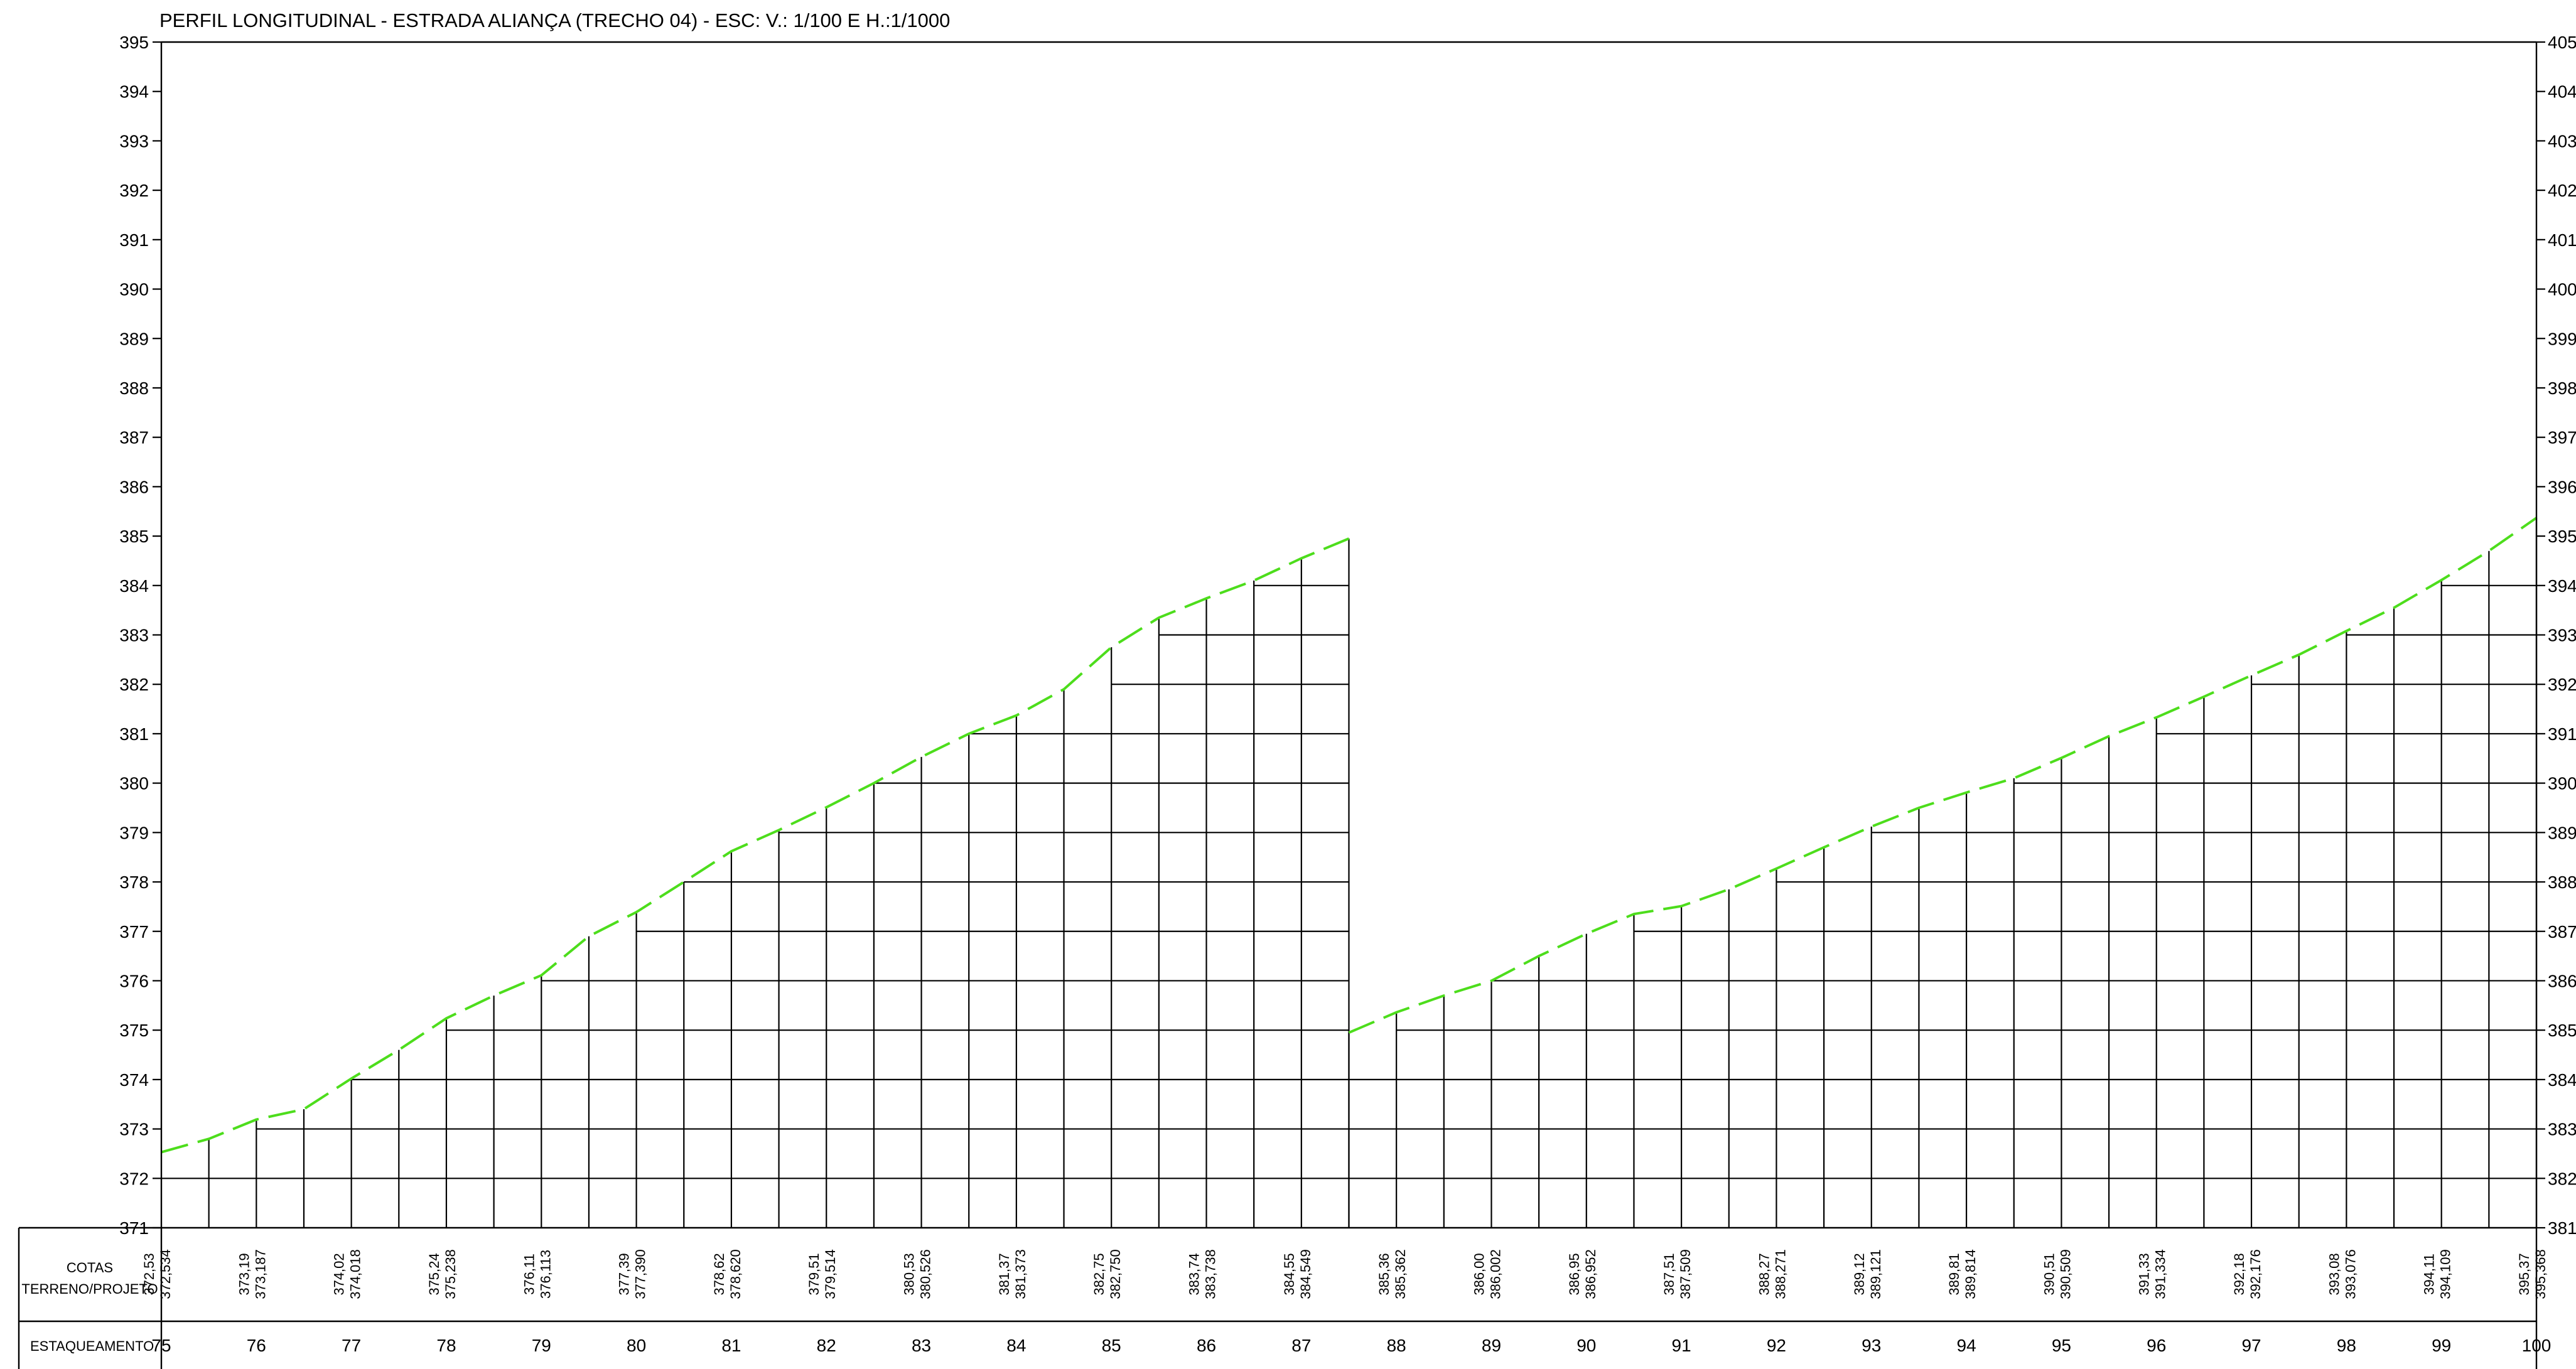 The width and height of the screenshot is (2576, 1369). What do you see at coordinates (2061, 1345) in the screenshot?
I see `station-label: 95` at bounding box center [2061, 1345].